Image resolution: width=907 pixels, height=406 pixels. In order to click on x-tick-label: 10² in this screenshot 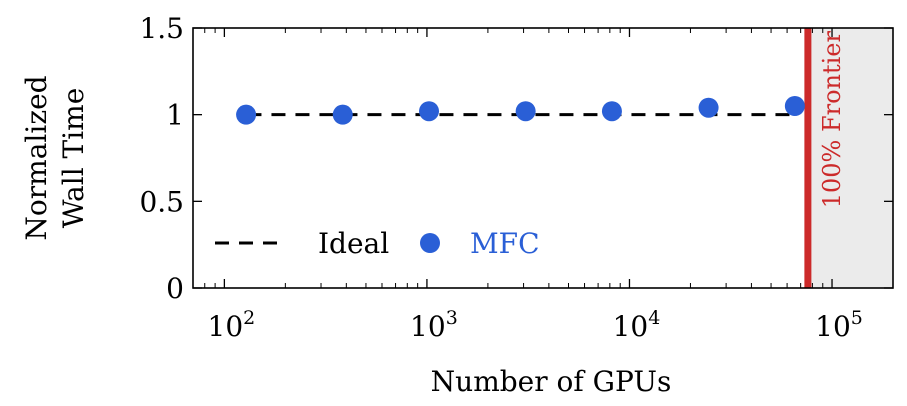, I will do `click(232, 325)`.